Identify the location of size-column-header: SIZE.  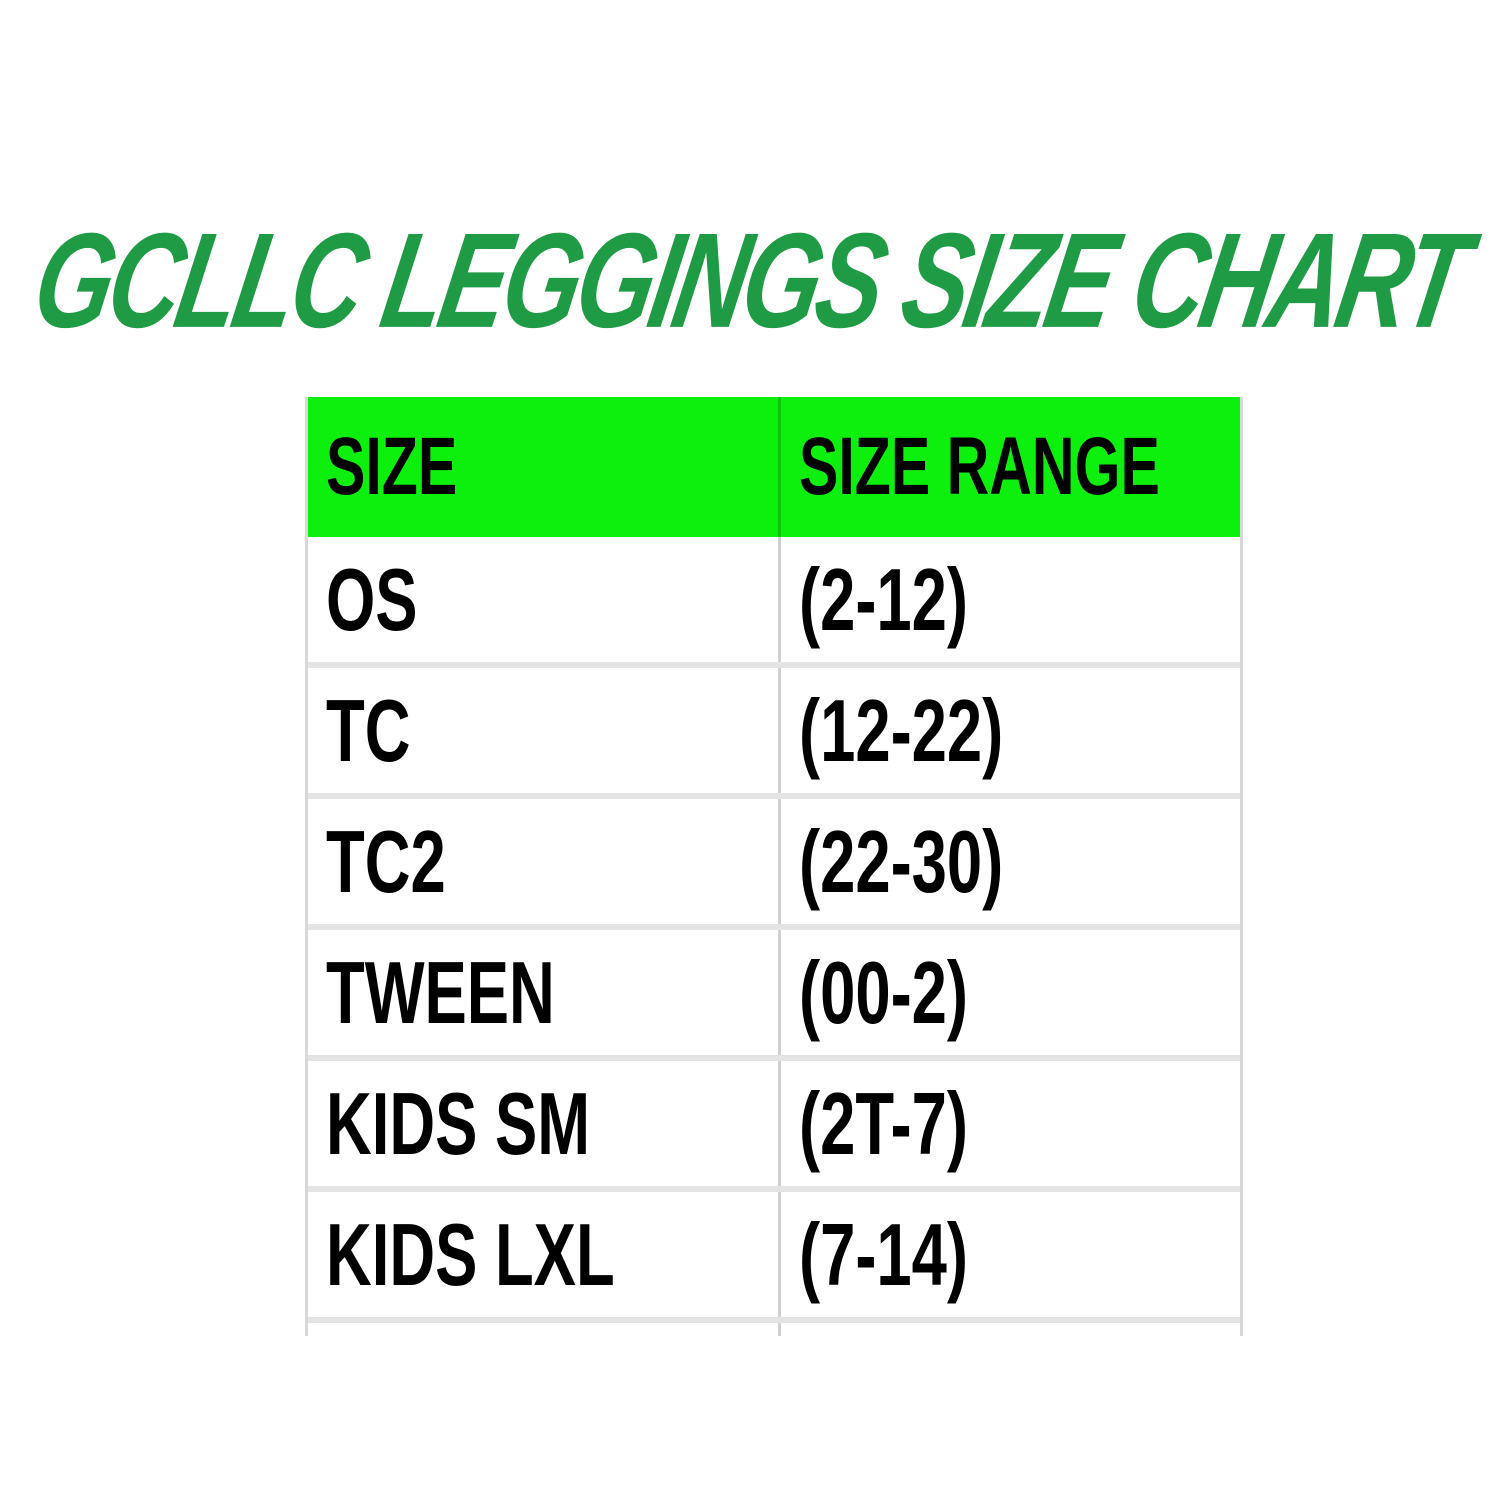
(392, 466).